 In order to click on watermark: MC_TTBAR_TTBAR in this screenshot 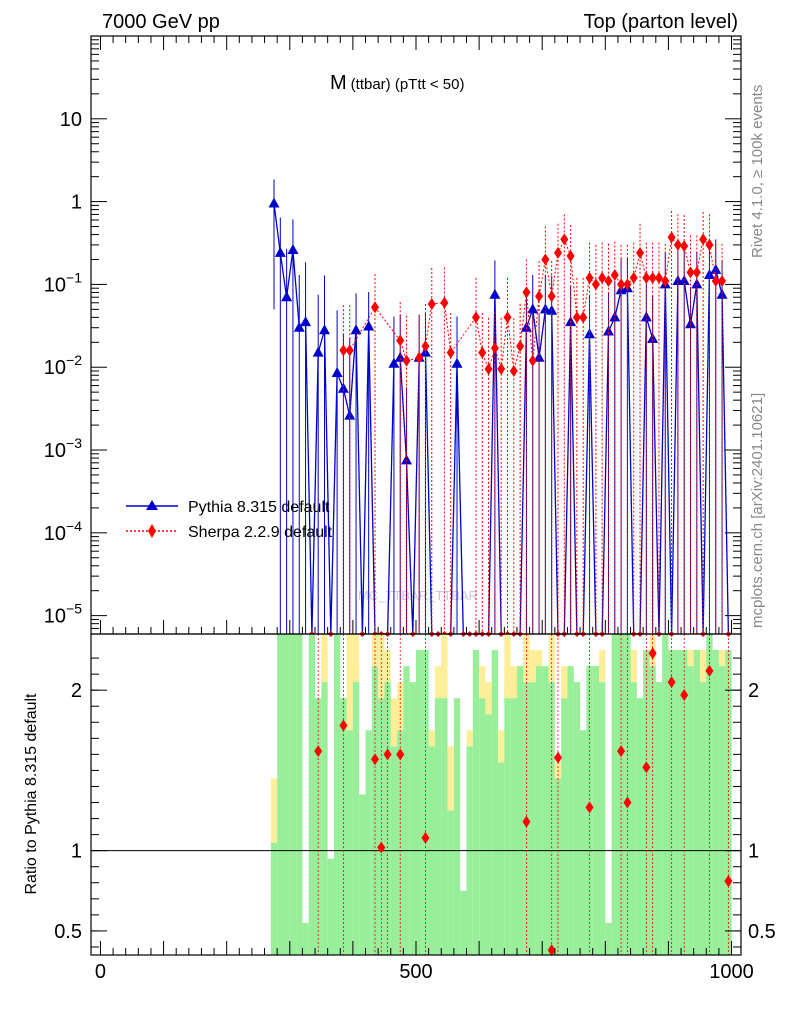, I will do `click(418, 595)`.